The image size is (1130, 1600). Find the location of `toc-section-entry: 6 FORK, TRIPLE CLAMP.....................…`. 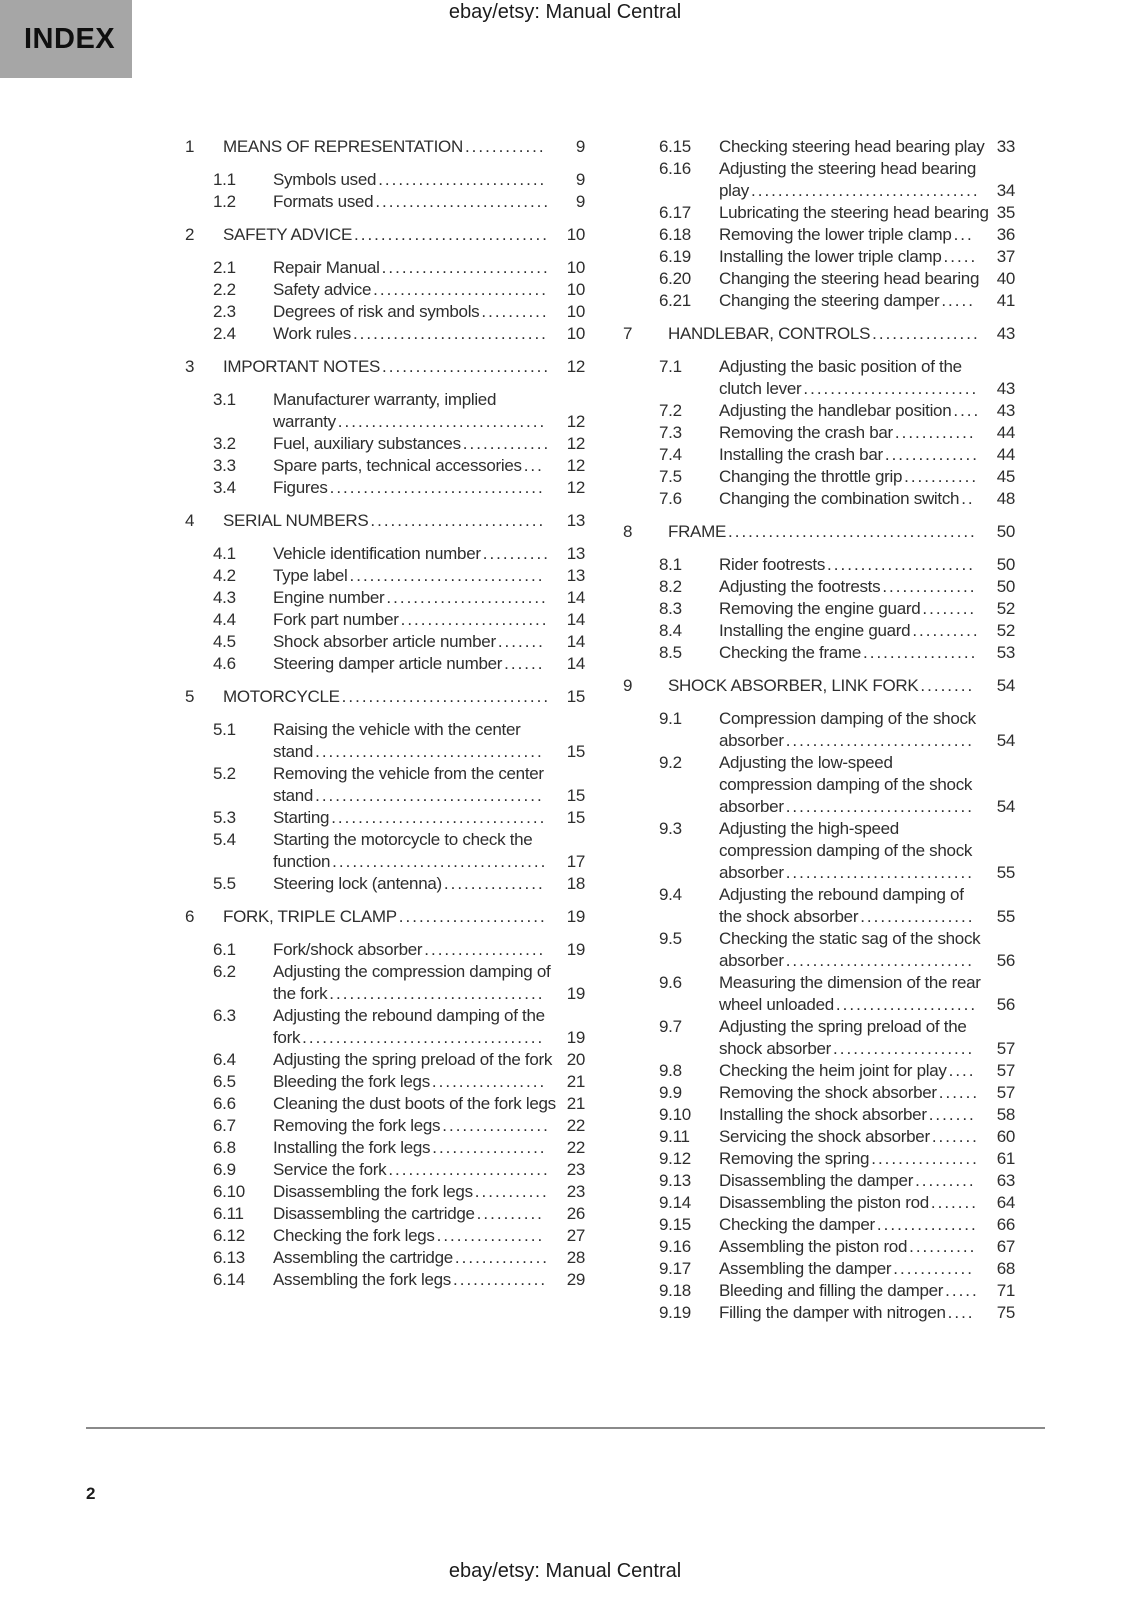

toc-section-entry: 6 FORK, TRIPLE CLAMP.....................… is located at coordinates (385, 917).